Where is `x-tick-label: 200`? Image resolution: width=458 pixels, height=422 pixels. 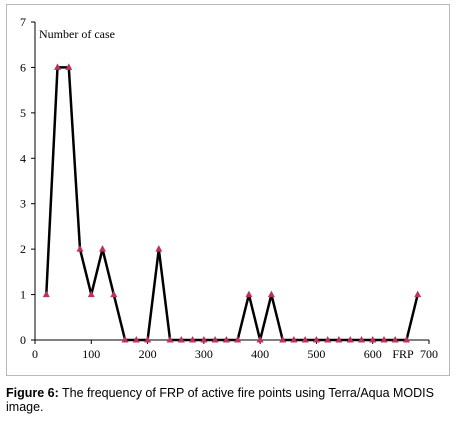 x-tick-label: 200 is located at coordinates (148, 354).